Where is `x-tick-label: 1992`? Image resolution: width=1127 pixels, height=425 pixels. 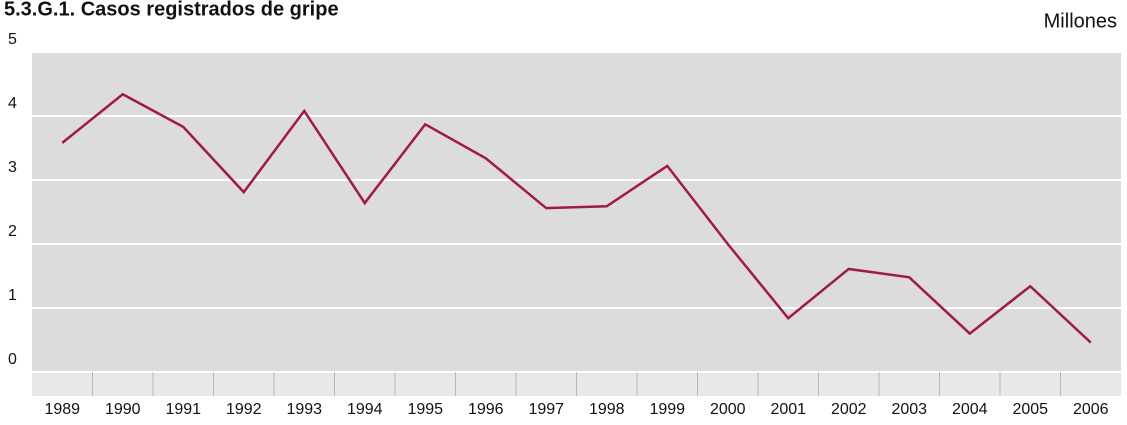
x-tick-label: 1992 is located at coordinates (244, 409).